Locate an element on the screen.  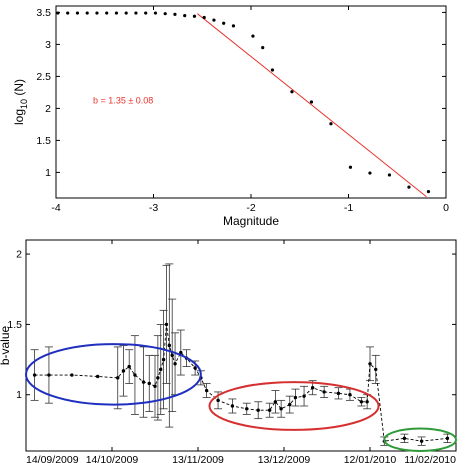
chart2-x-tick-label: 14/10/2009 is located at coordinates (112, 458).